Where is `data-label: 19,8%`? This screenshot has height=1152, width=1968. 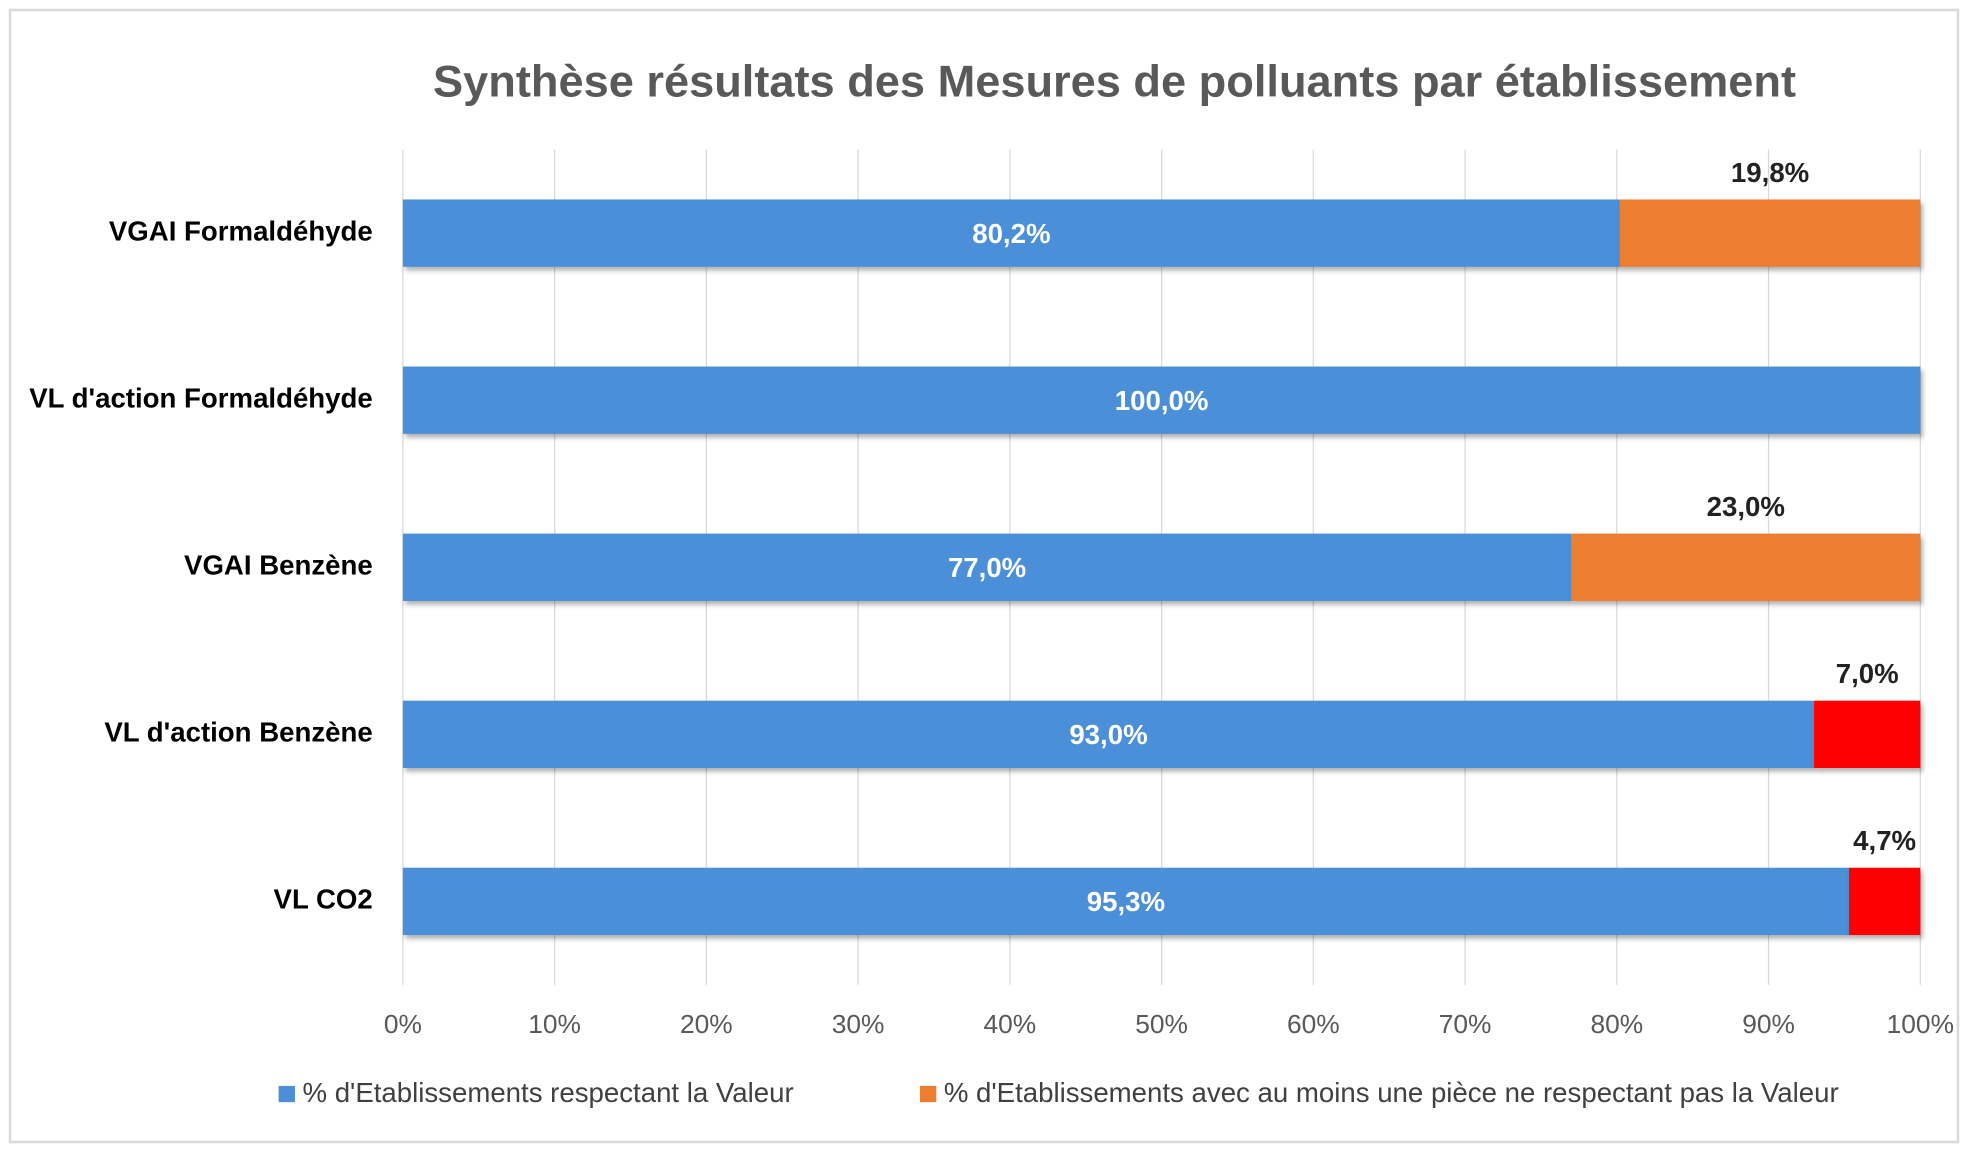
data-label: 19,8% is located at coordinates (1770, 172).